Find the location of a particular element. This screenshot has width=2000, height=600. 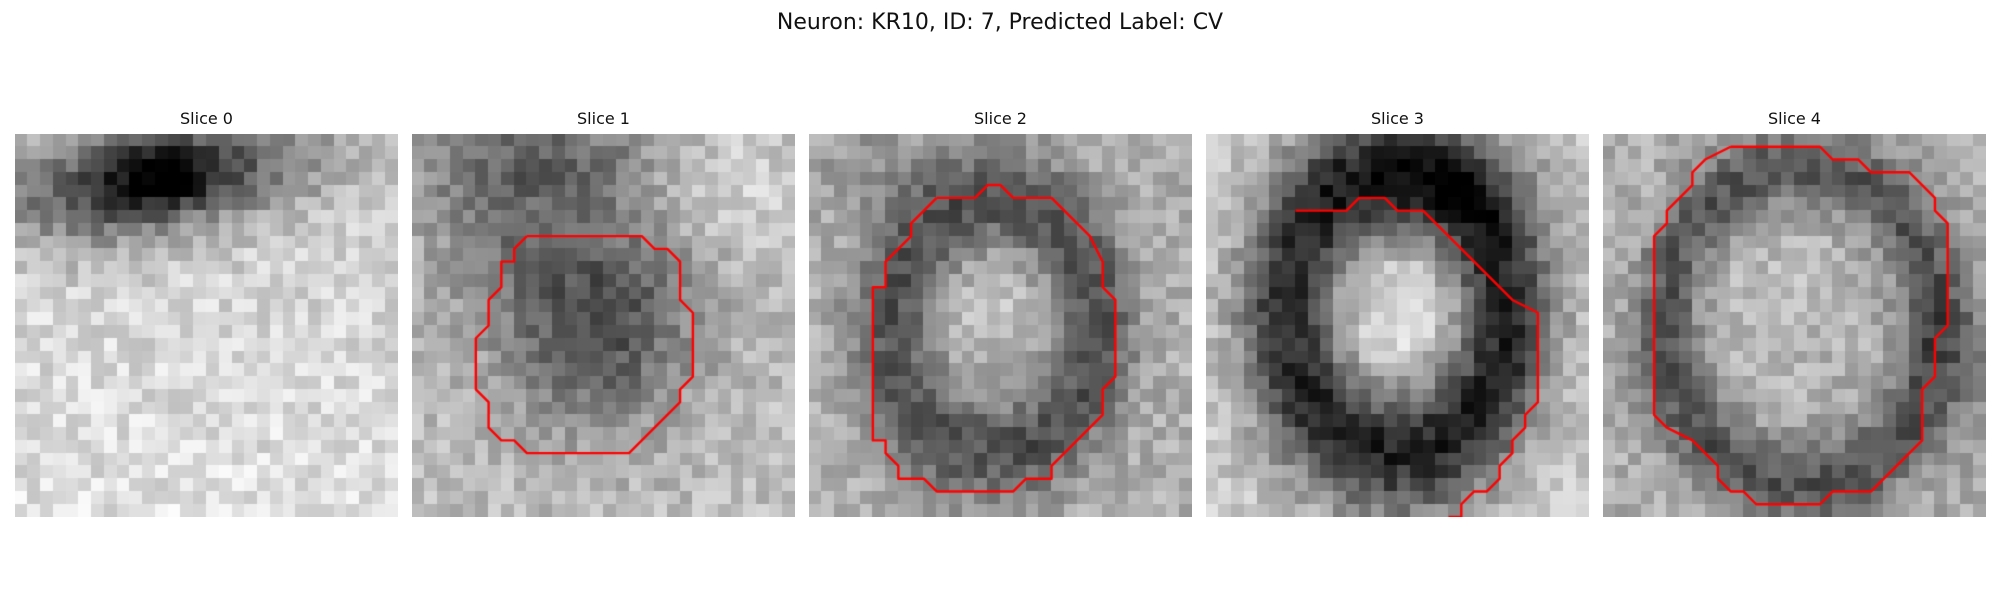

slice-title: Slice 4 is located at coordinates (1794, 118).